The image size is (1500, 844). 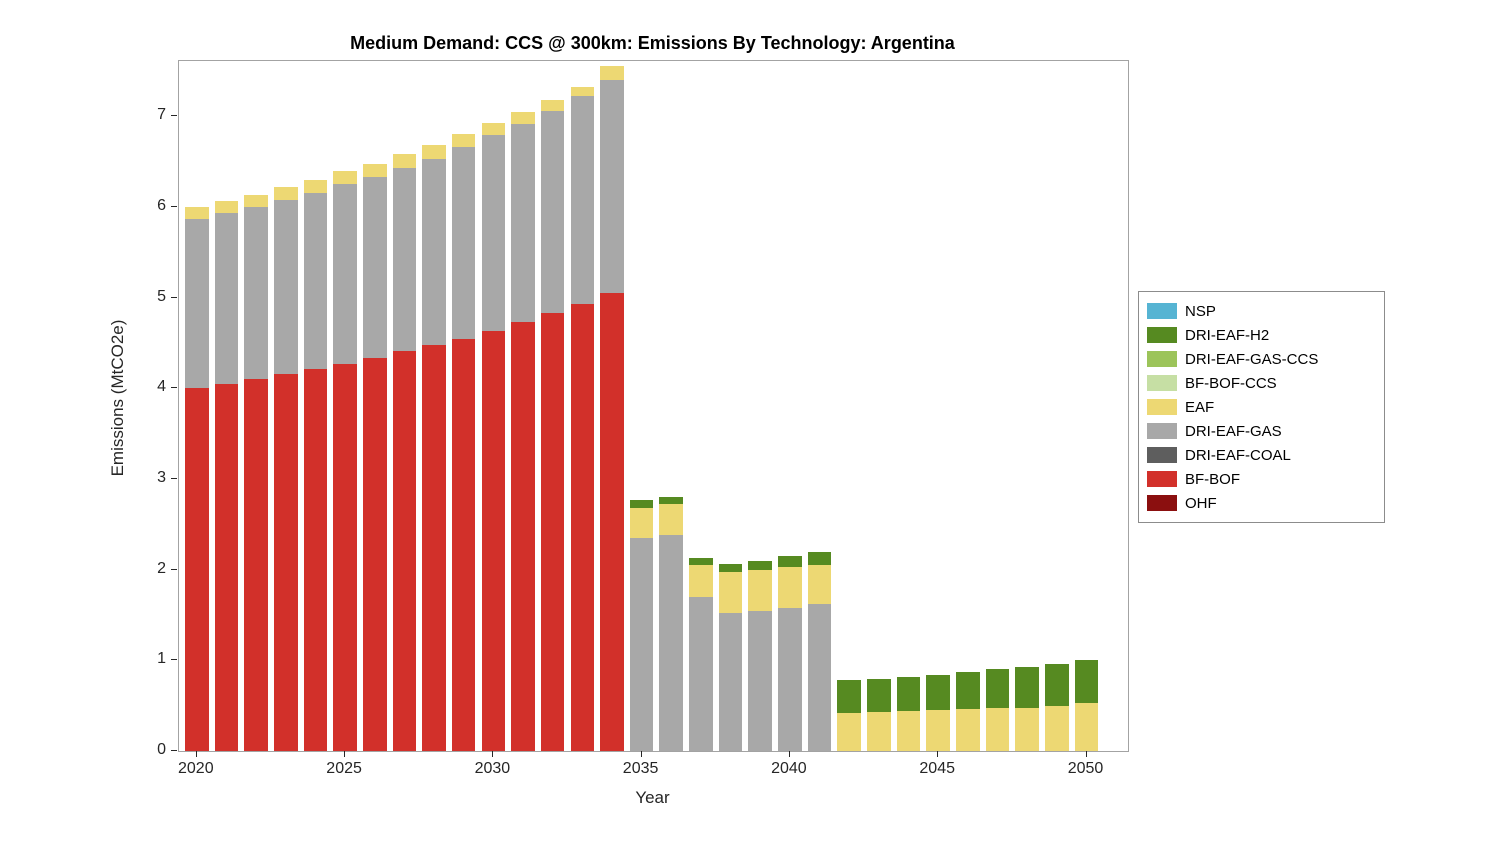 I want to click on legend-label: DRI-EAF-H2, so click(x=1227, y=335).